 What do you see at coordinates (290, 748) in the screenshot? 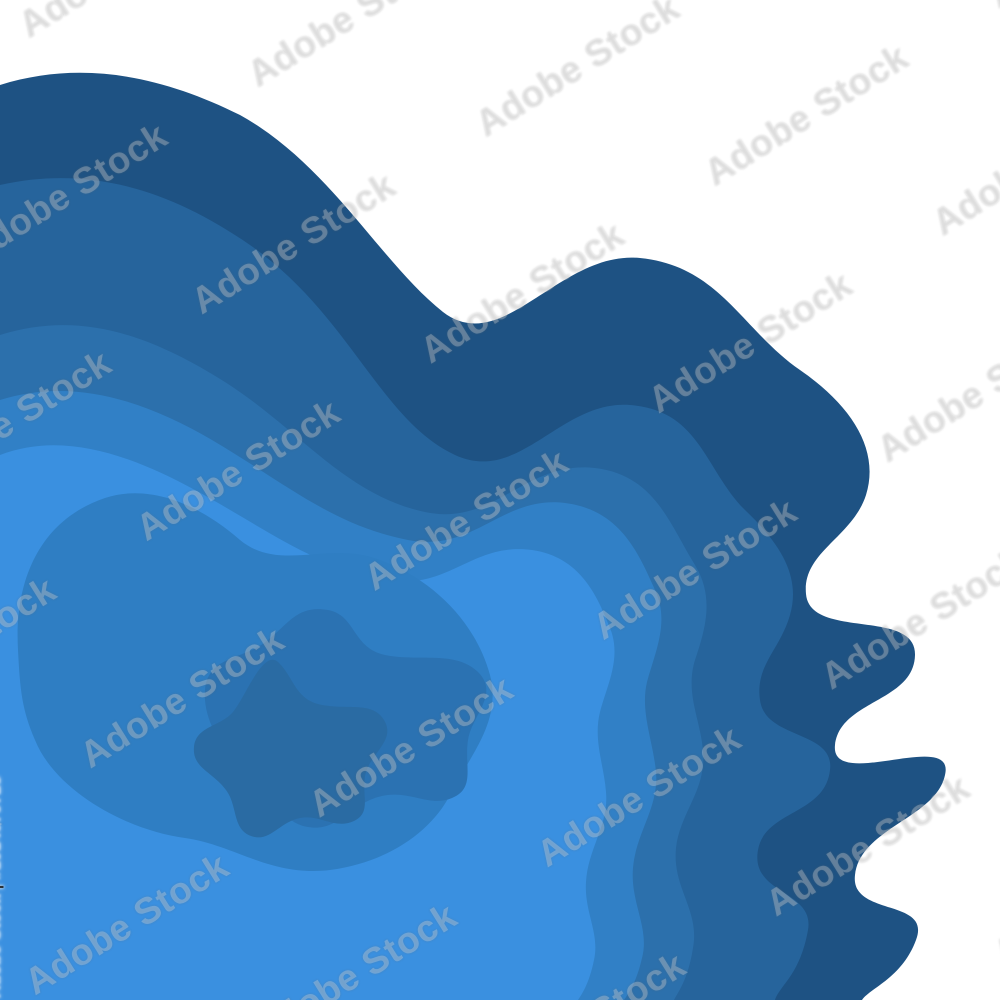
I see `innermost-star` at bounding box center [290, 748].